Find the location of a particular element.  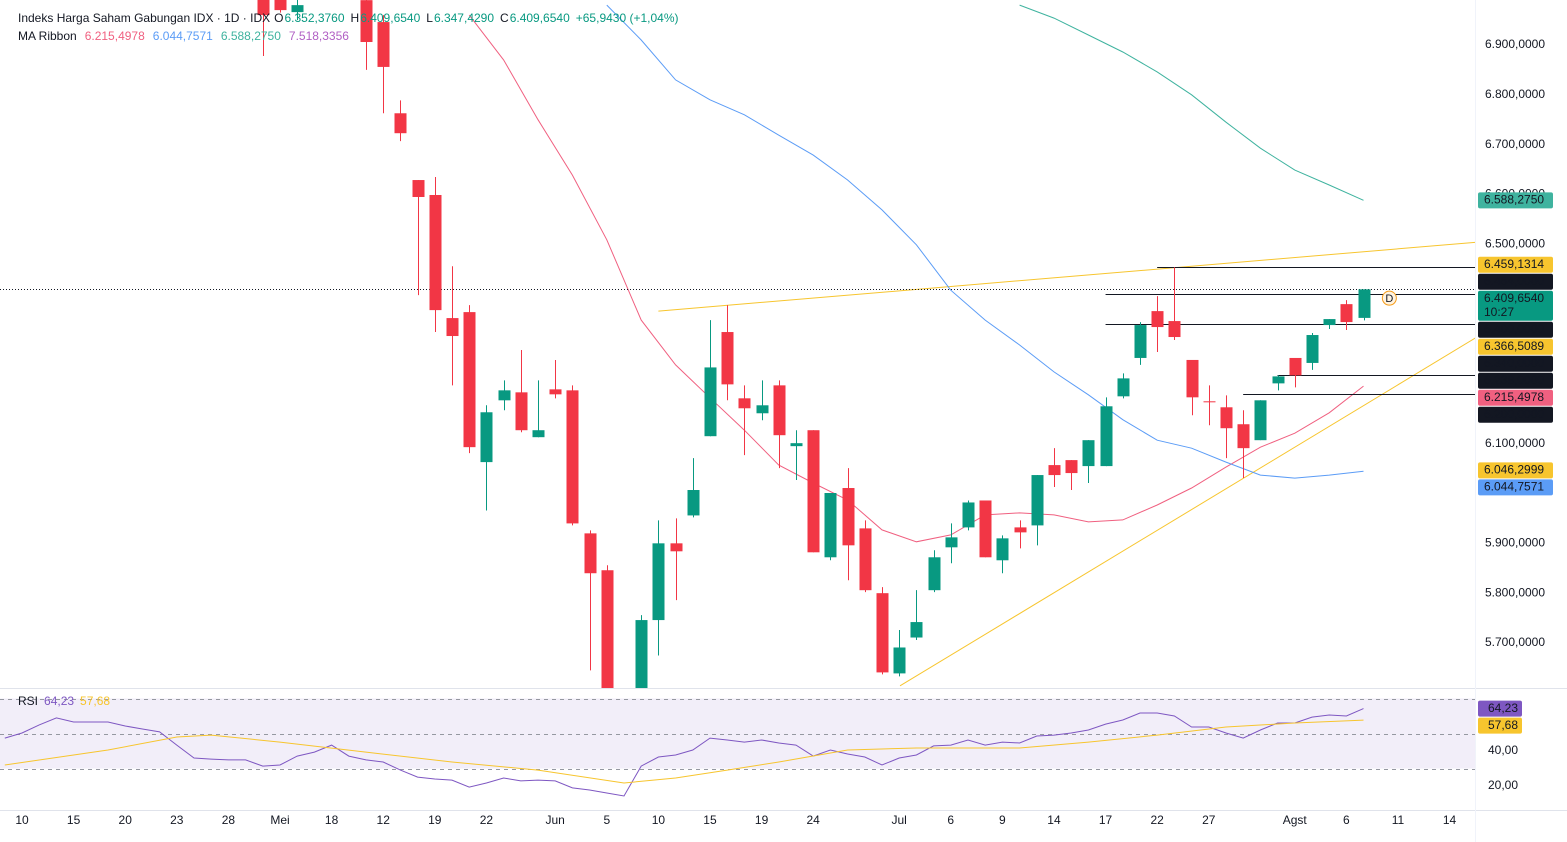

ohlc-key: L is located at coordinates (429, 18).